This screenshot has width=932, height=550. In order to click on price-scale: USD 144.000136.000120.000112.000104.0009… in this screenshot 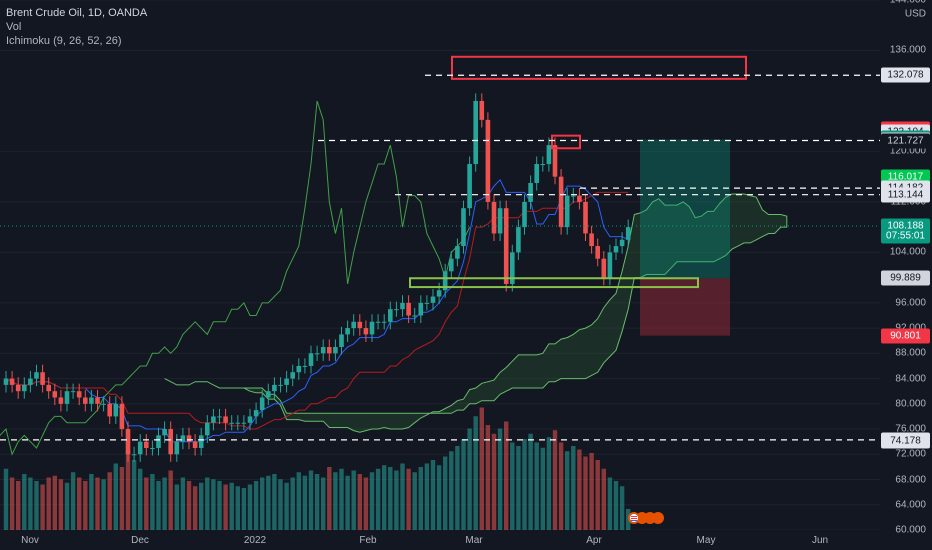, I will do `click(906, 275)`.